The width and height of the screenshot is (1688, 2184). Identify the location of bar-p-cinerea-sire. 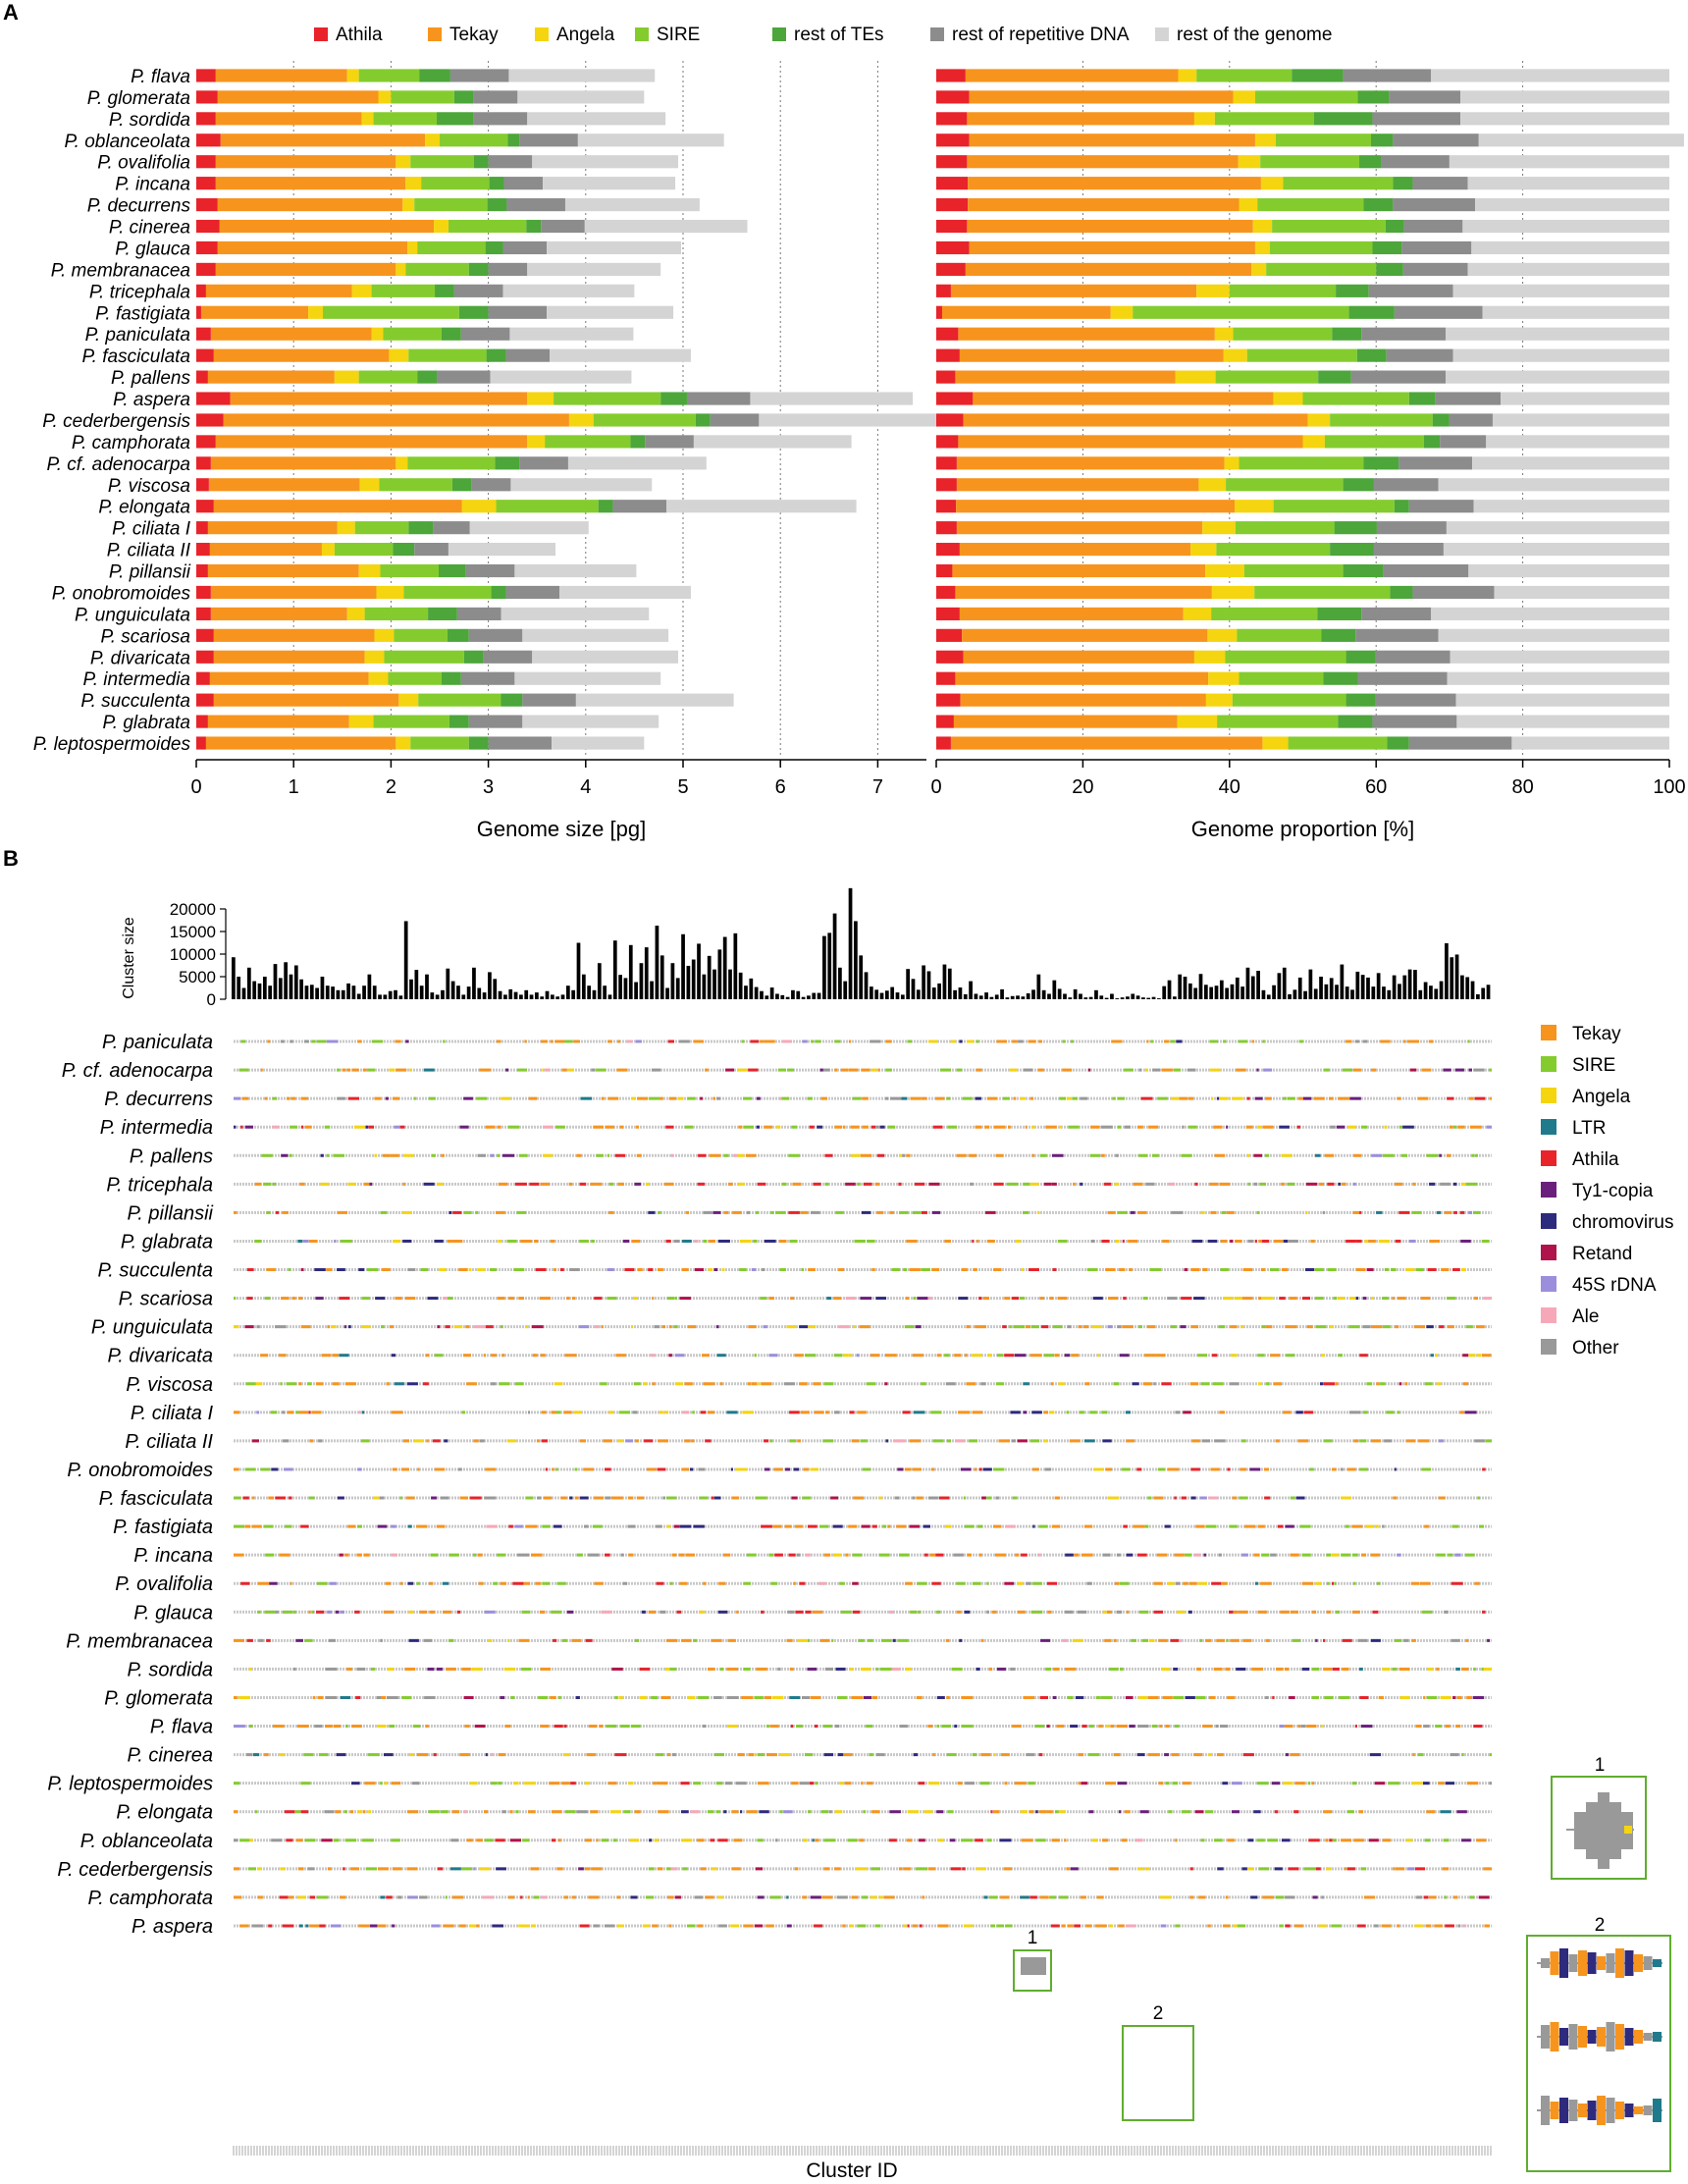
(487, 226).